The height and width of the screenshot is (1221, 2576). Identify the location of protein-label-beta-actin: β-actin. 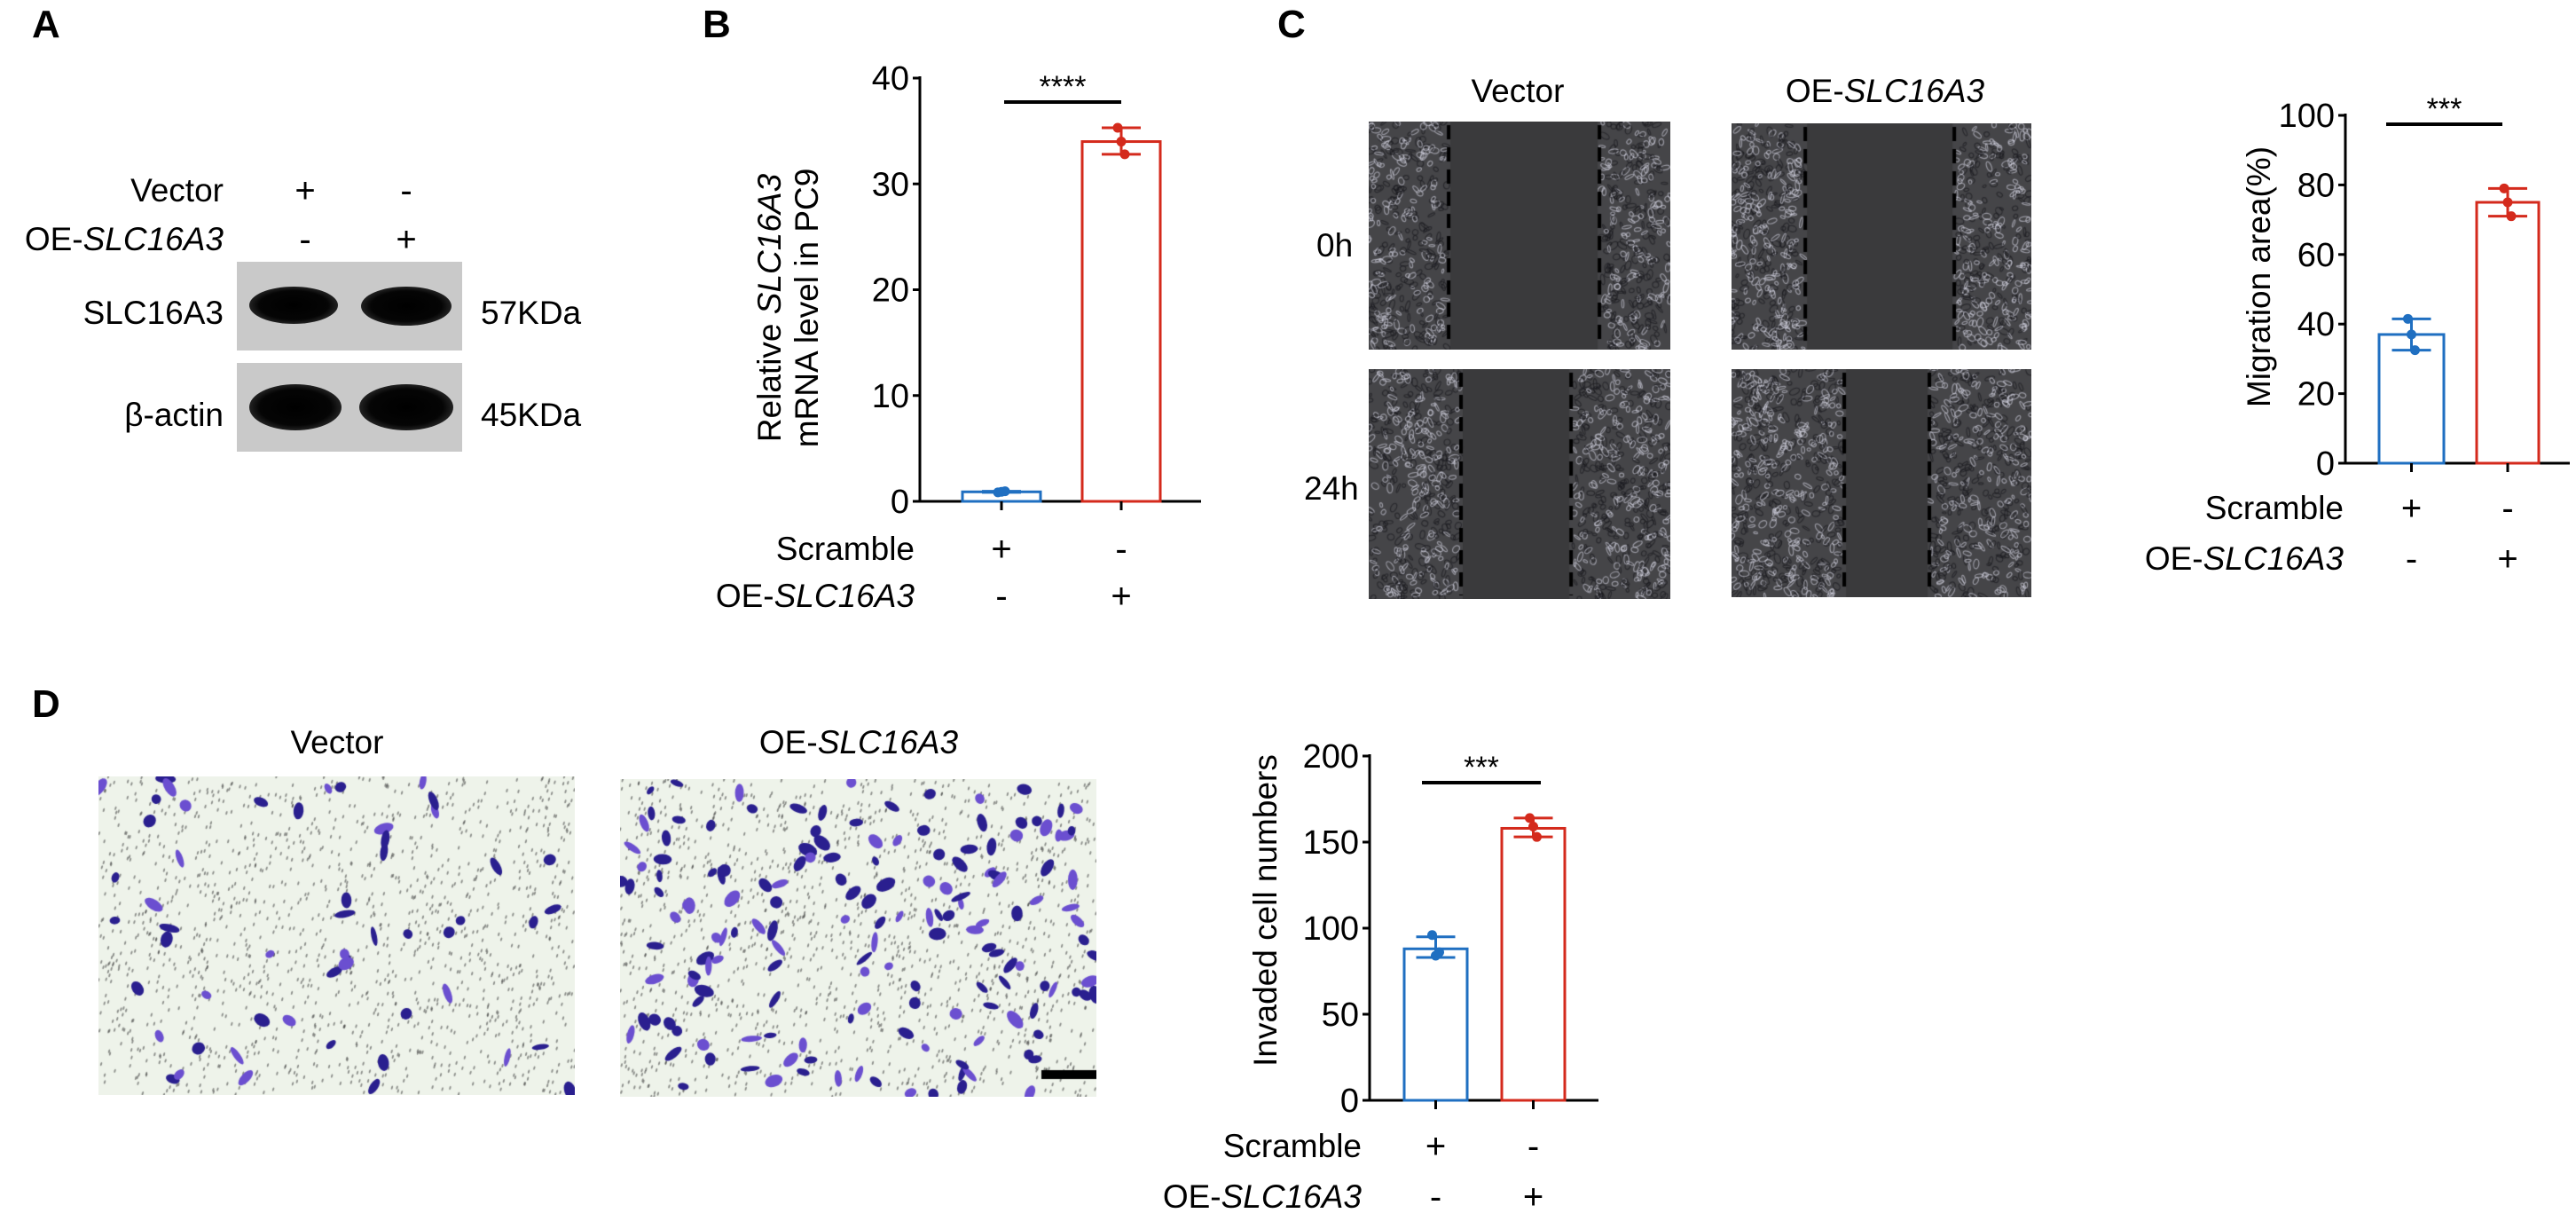
(174, 415).